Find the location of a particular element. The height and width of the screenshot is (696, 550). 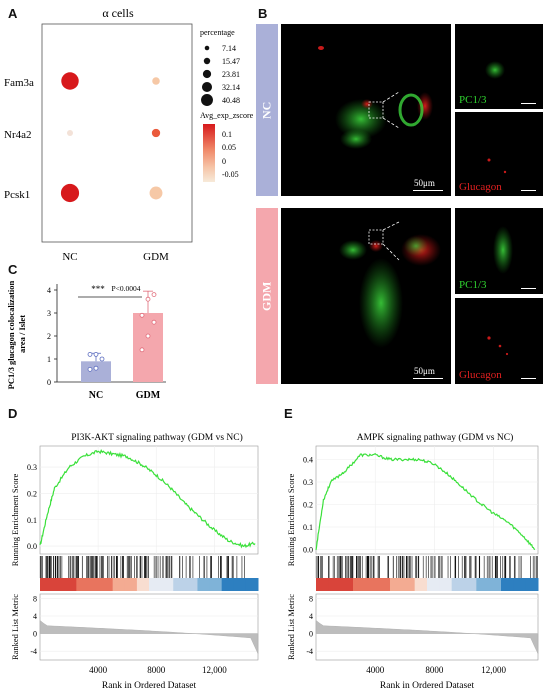

gdm-glucagon-image: Glucagon is located at coordinates (499, 341).